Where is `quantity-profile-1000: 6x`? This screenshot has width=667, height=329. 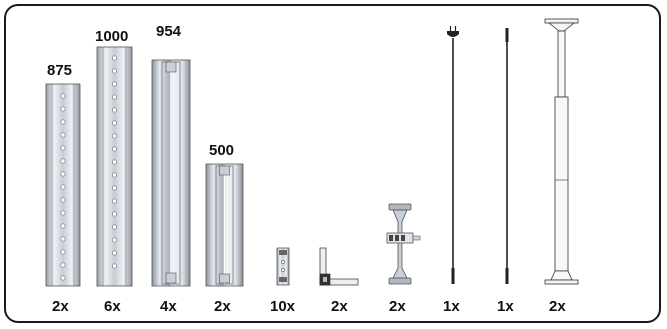
quantity-profile-1000: 6x is located at coordinates (112, 306).